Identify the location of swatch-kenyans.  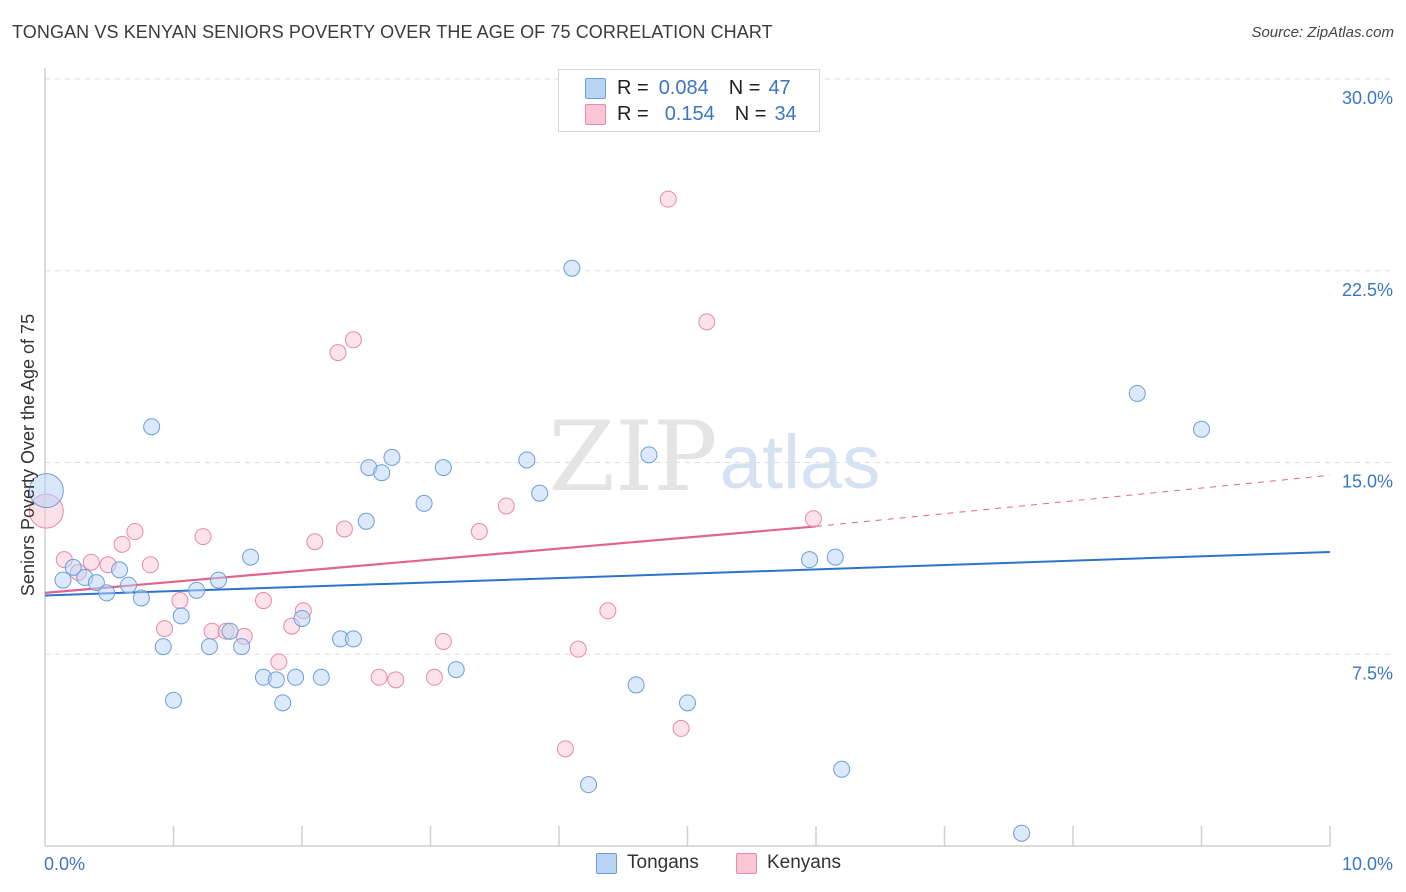
(746, 863).